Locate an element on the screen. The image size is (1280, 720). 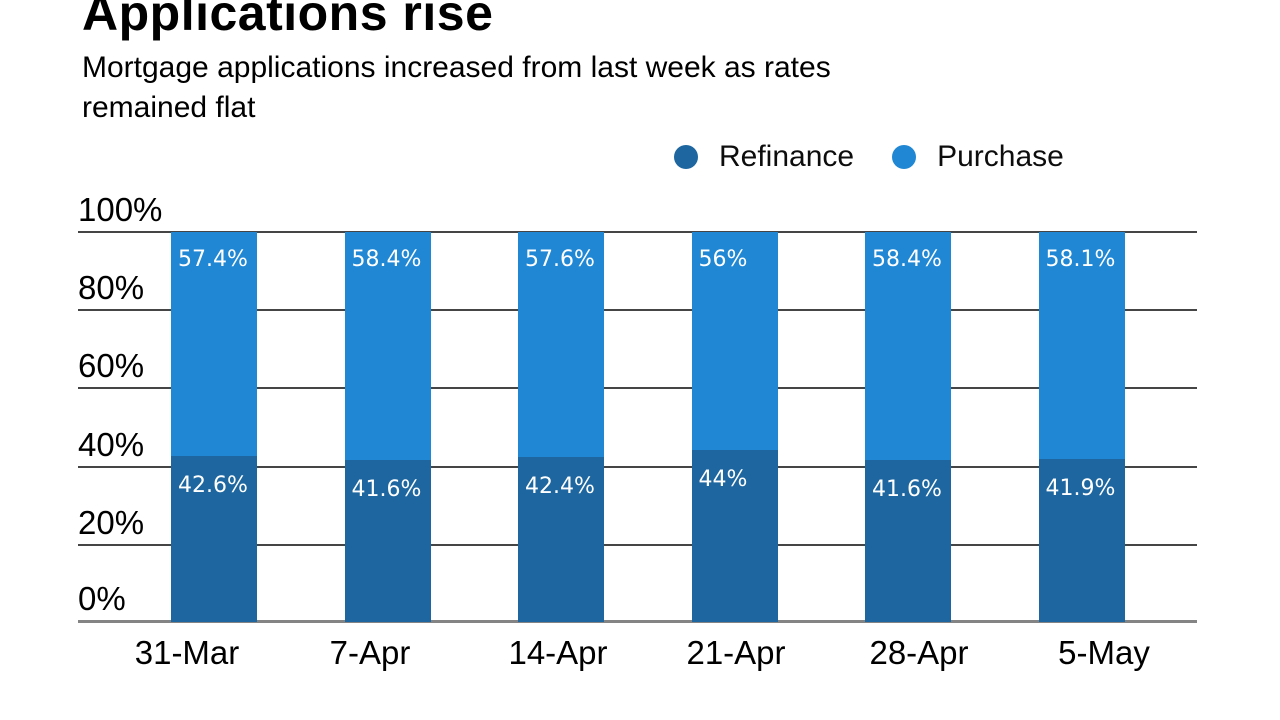
x-axis-line is located at coordinates (637, 621).